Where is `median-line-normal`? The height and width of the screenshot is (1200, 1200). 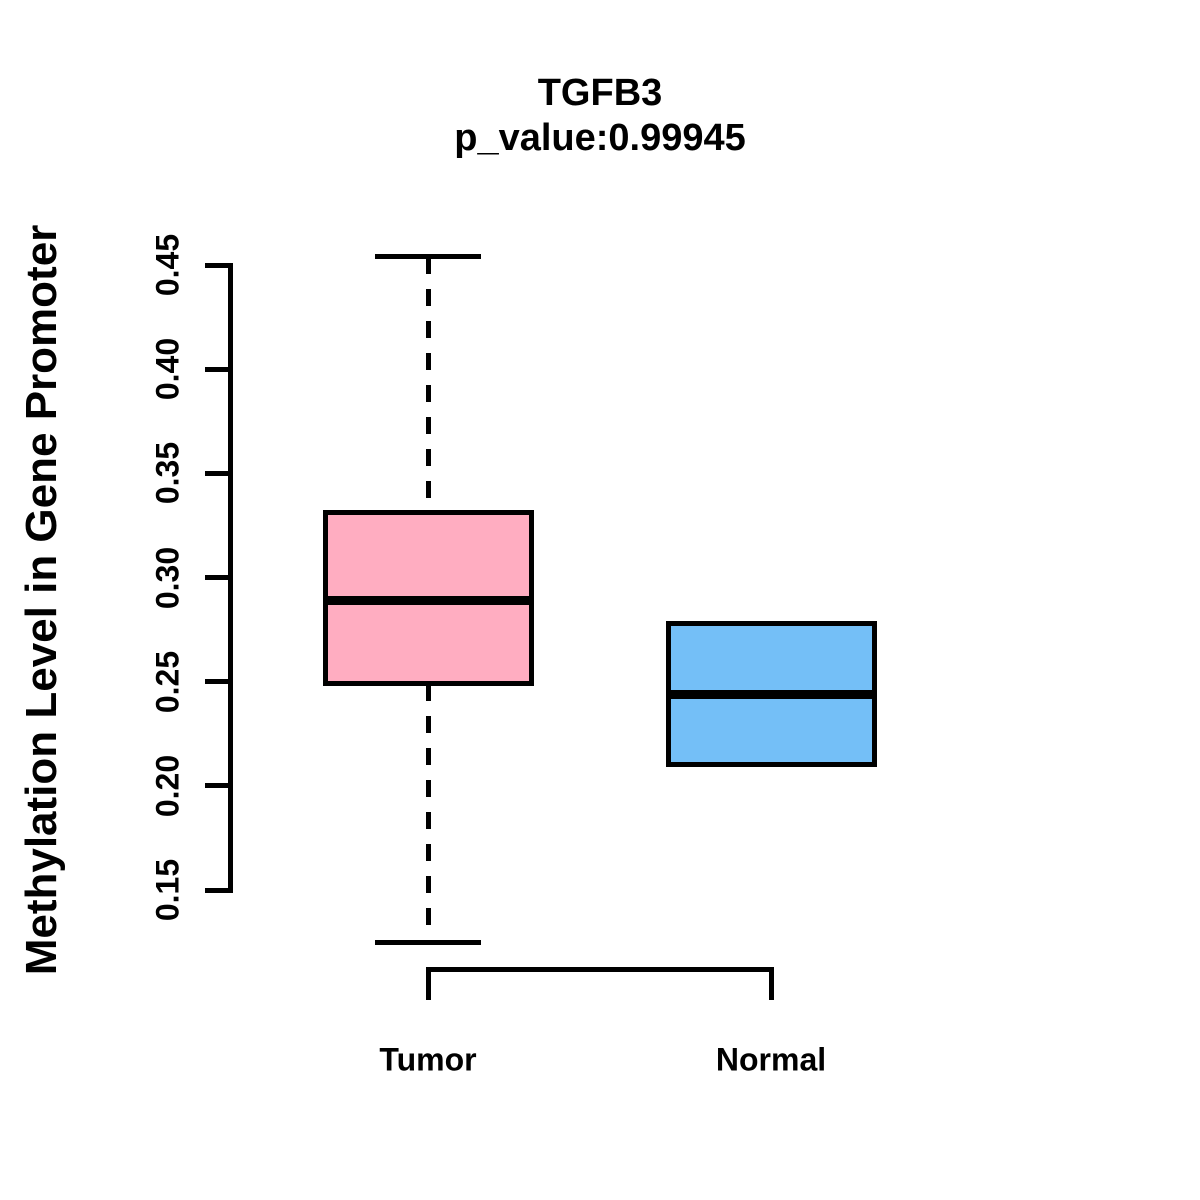 median-line-normal is located at coordinates (771, 694).